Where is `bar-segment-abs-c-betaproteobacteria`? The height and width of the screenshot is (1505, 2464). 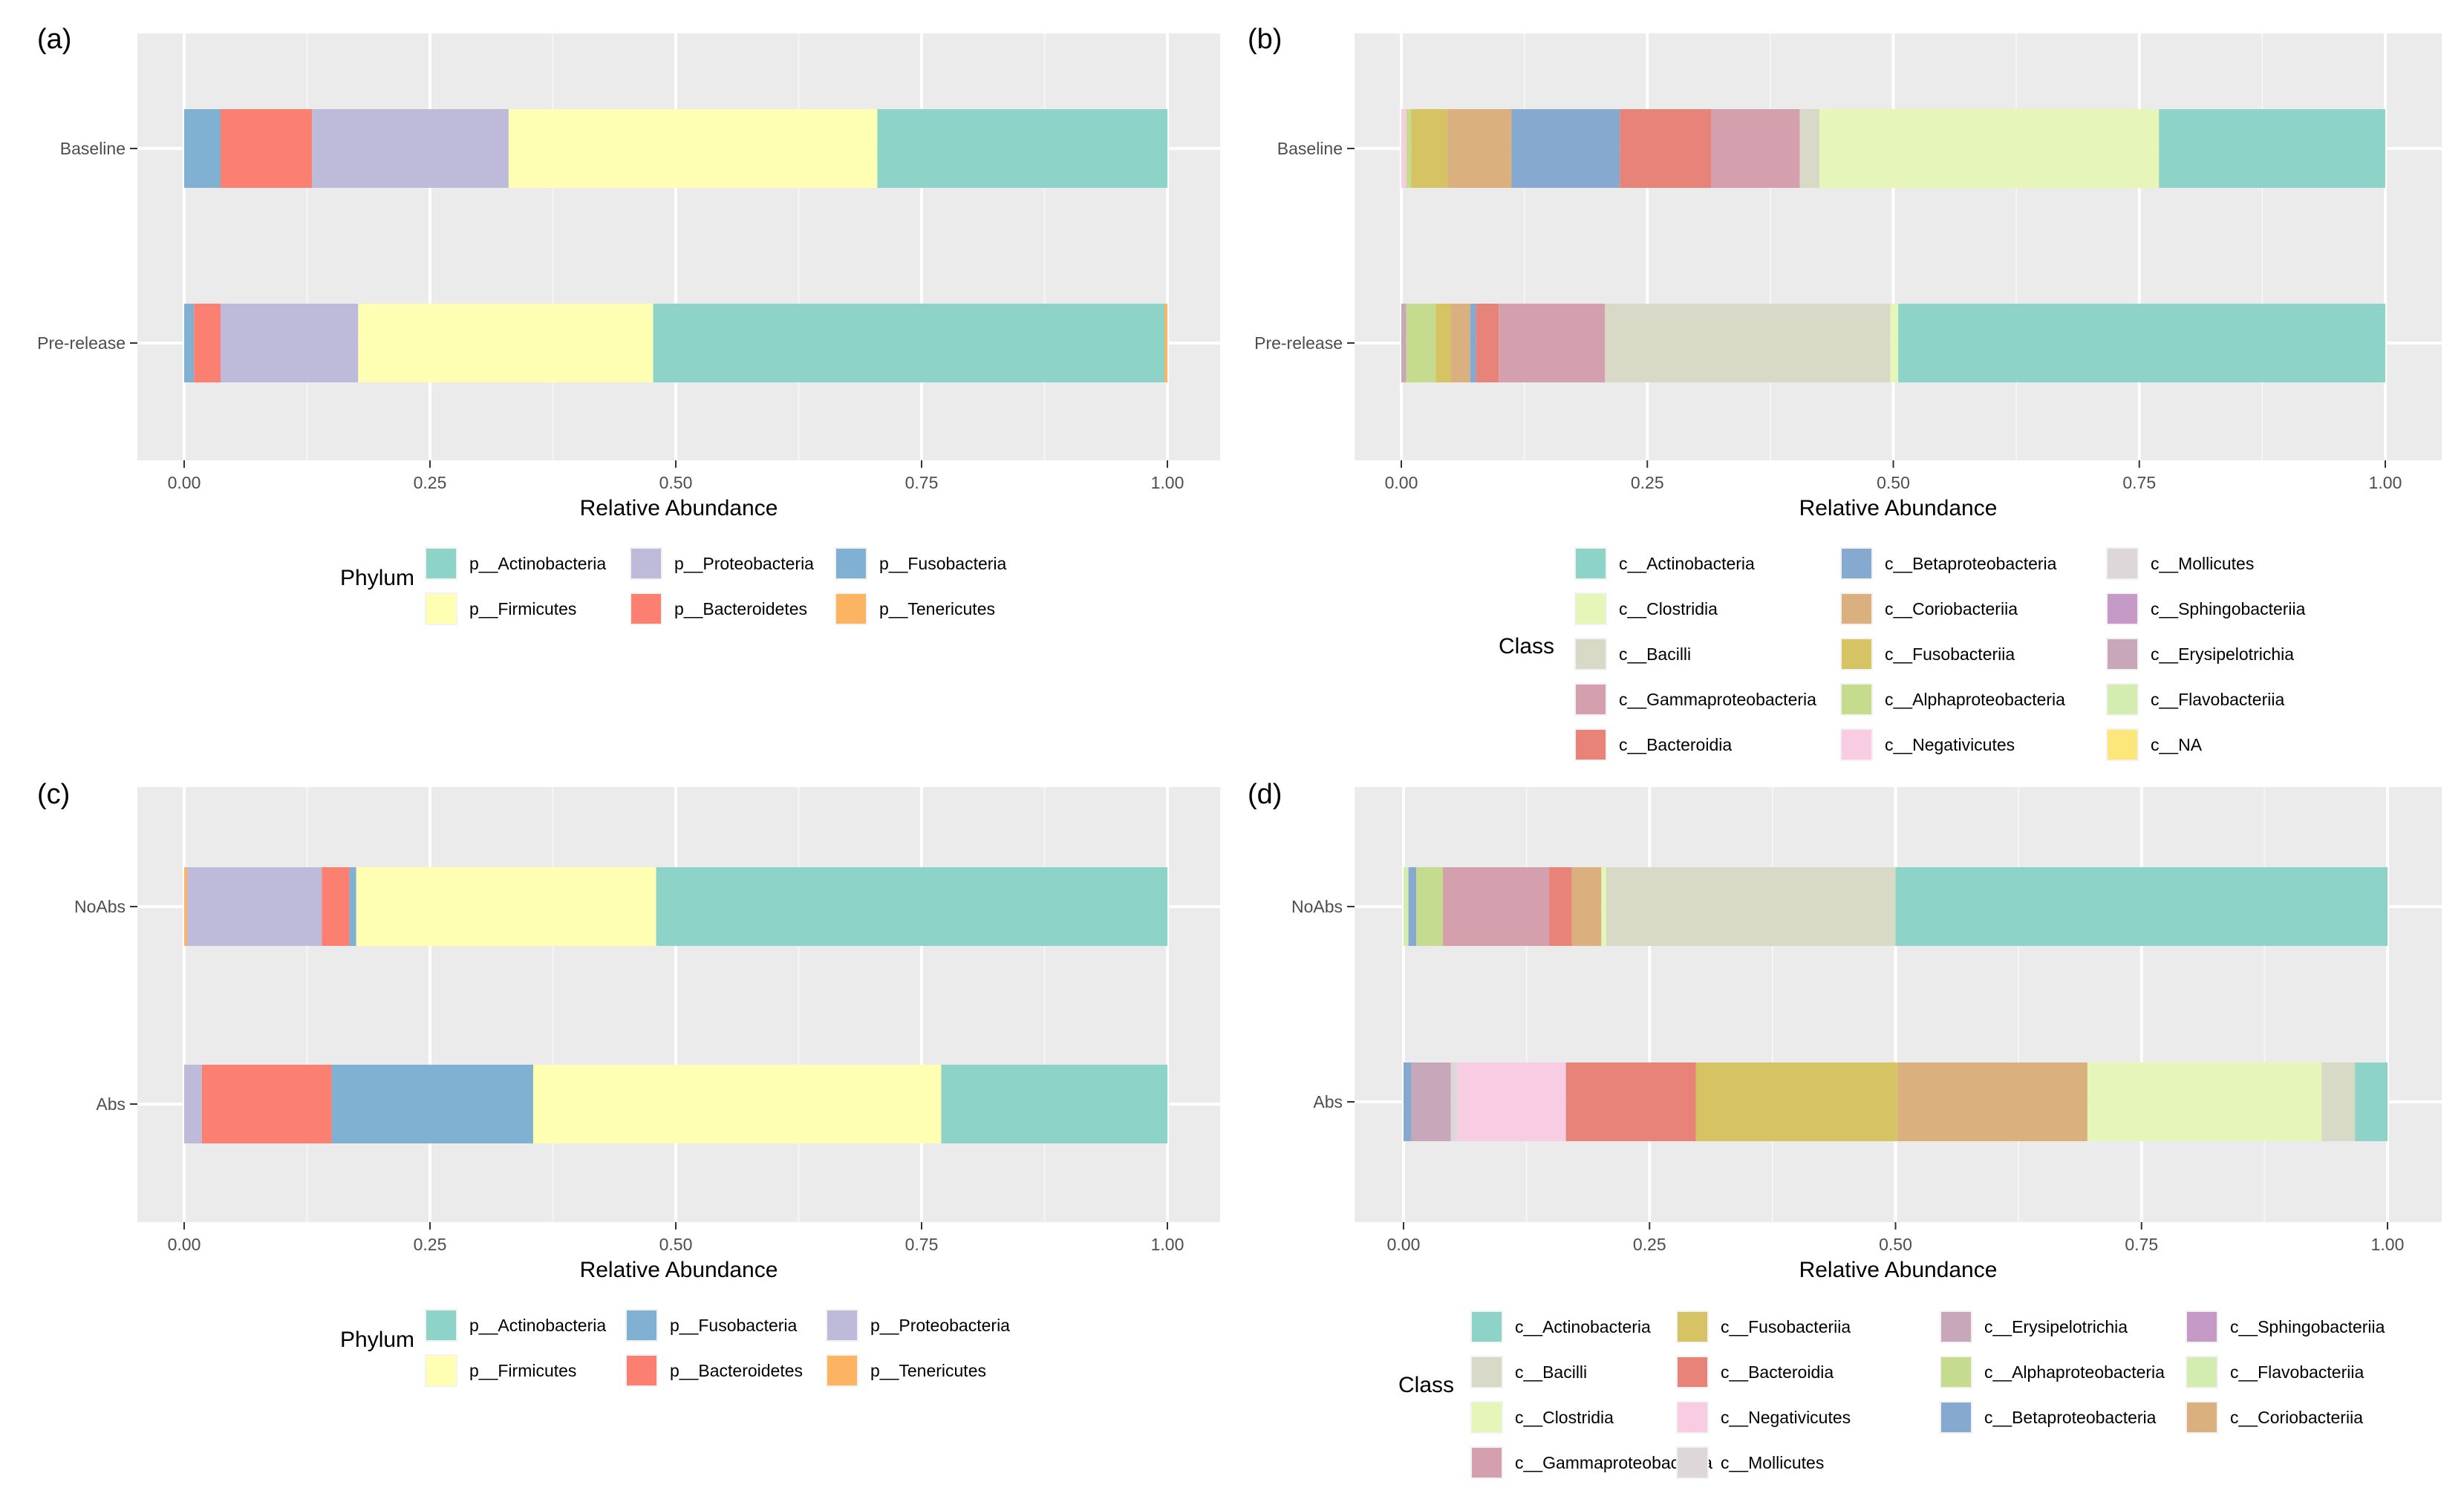
bar-segment-abs-c-betaproteobacteria is located at coordinates (1408, 1101).